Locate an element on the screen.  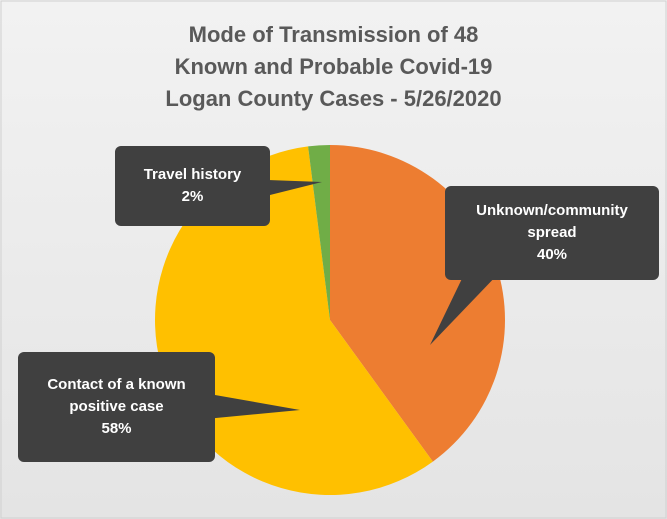
pie-slice is located at coordinates (319, 232).